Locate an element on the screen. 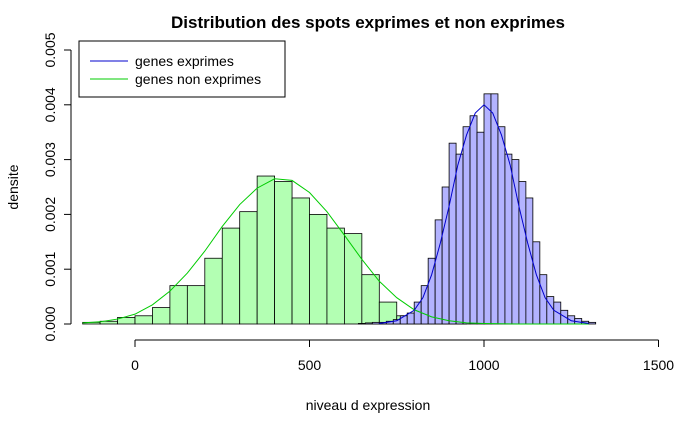  x-tick-label-1: 500 is located at coordinates (310, 365).